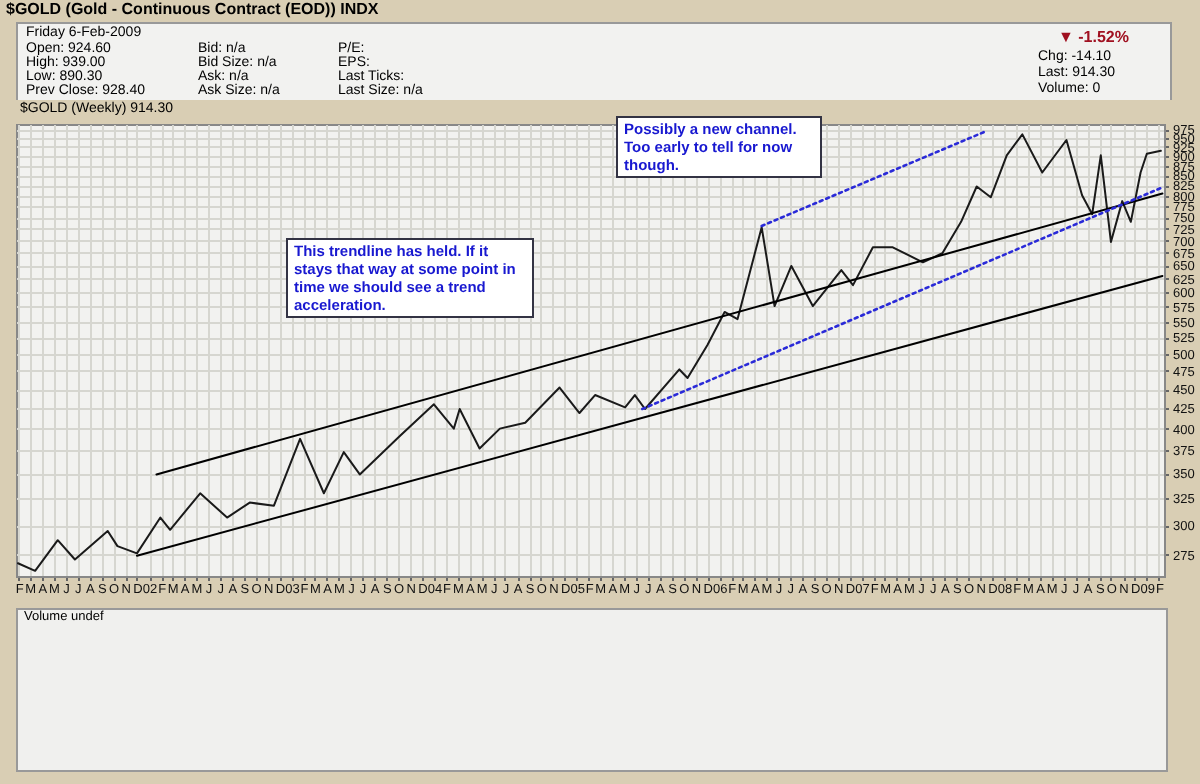  What do you see at coordinates (1093, 37) in the screenshot?
I see `text: ▼ -1.52%` at bounding box center [1093, 37].